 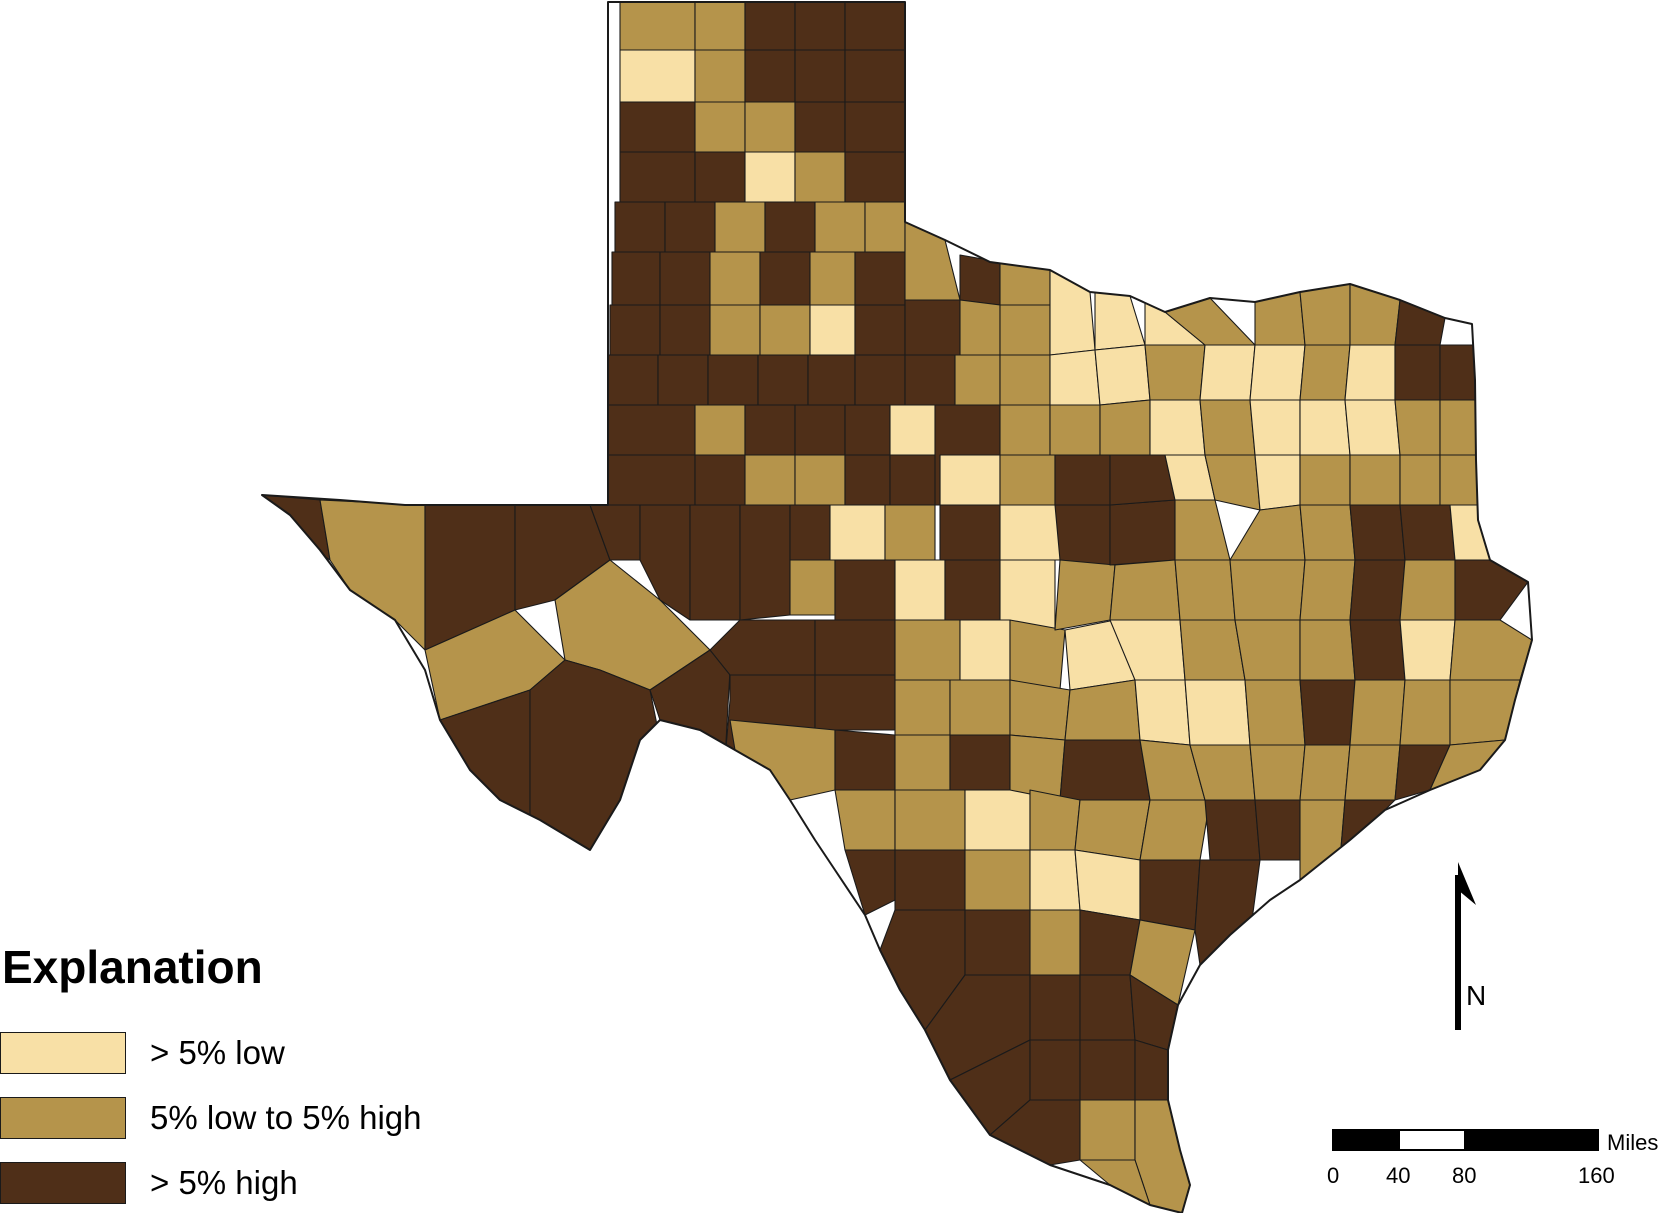 What do you see at coordinates (63, 1118) in the screenshot?
I see `legend-swatch-mid` at bounding box center [63, 1118].